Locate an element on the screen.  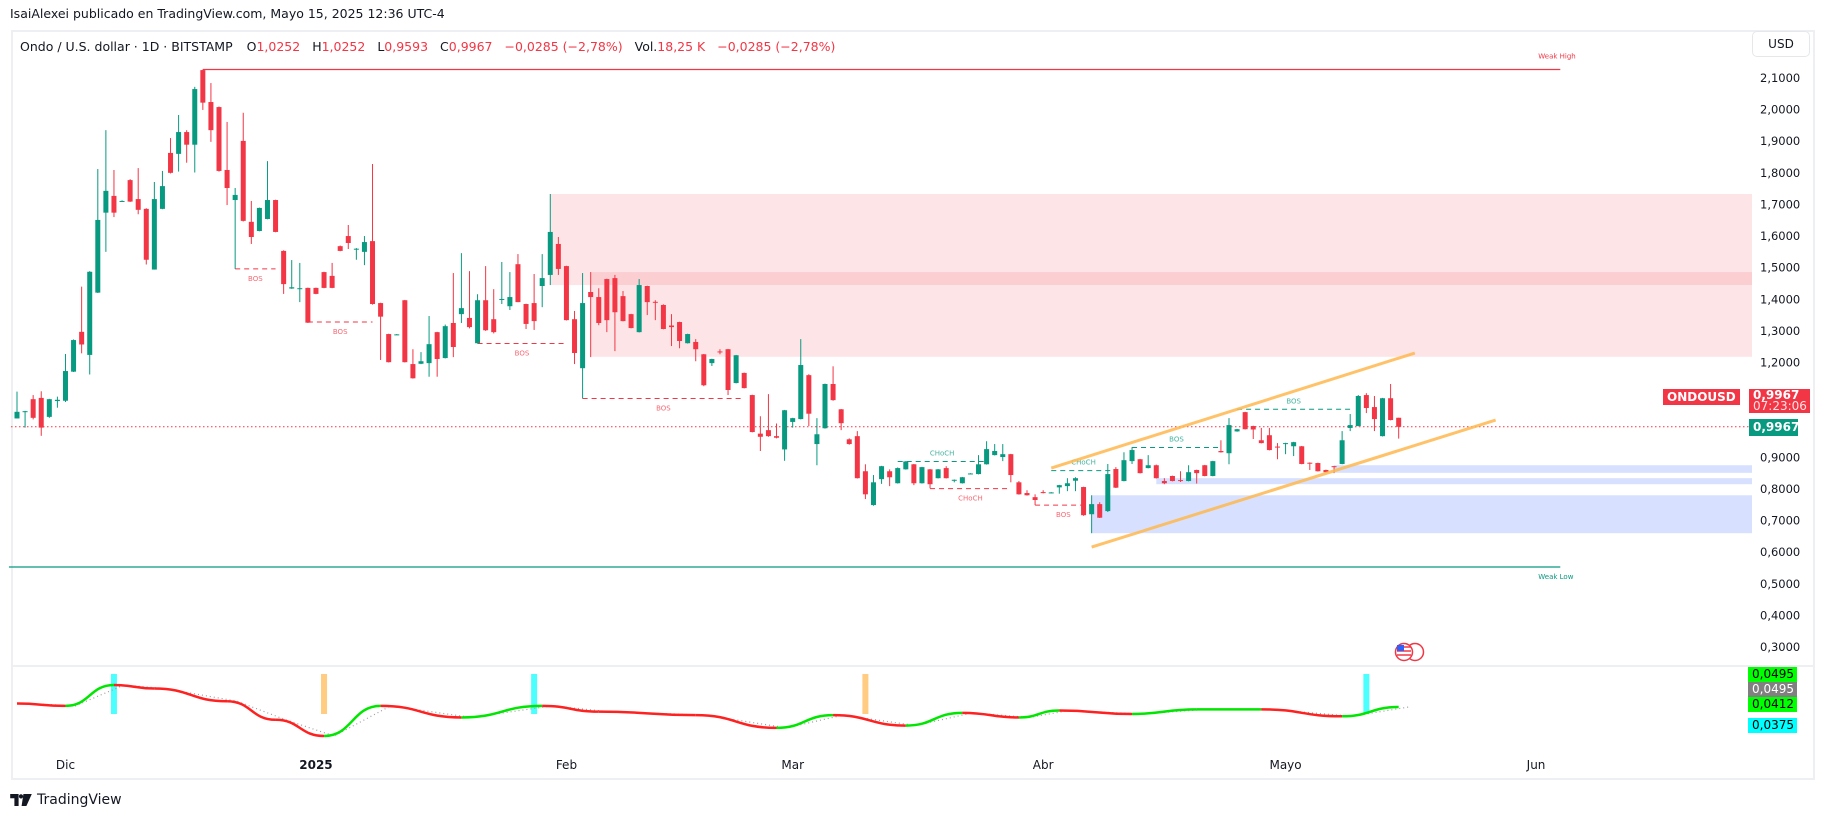
price-tick-label: 1,4000 is located at coordinates (1780, 299).